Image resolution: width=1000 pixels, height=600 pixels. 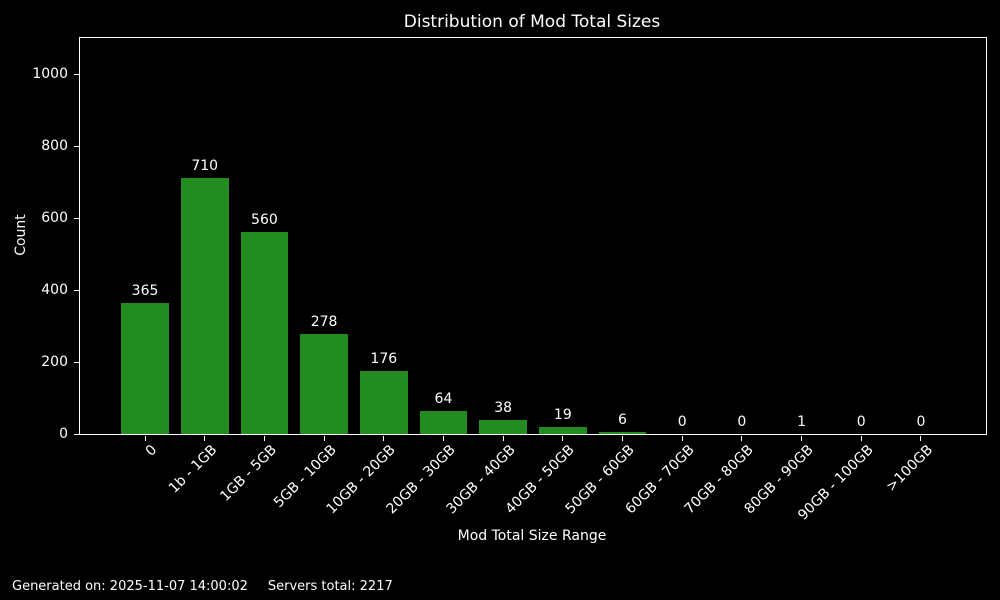 What do you see at coordinates (622, 419) in the screenshot?
I see `bar-value-label: 6` at bounding box center [622, 419].